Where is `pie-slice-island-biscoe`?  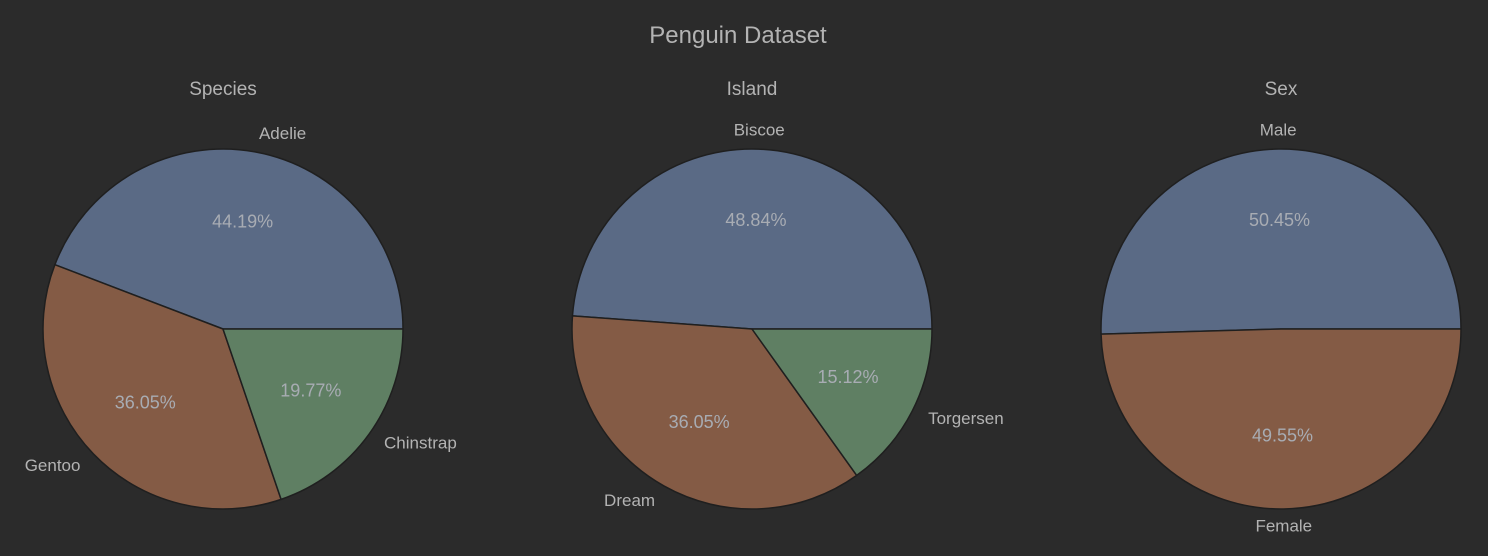
pie-slice-island-biscoe is located at coordinates (752, 239).